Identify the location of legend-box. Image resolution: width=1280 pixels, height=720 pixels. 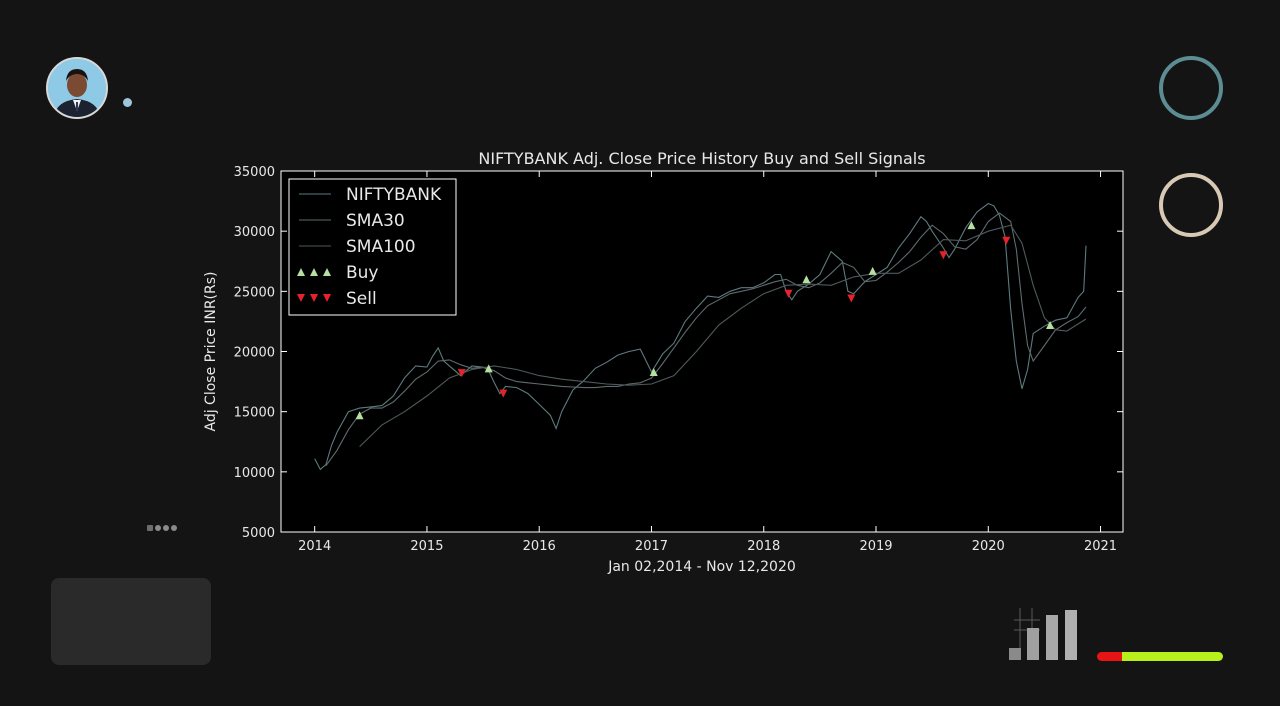
(372, 247).